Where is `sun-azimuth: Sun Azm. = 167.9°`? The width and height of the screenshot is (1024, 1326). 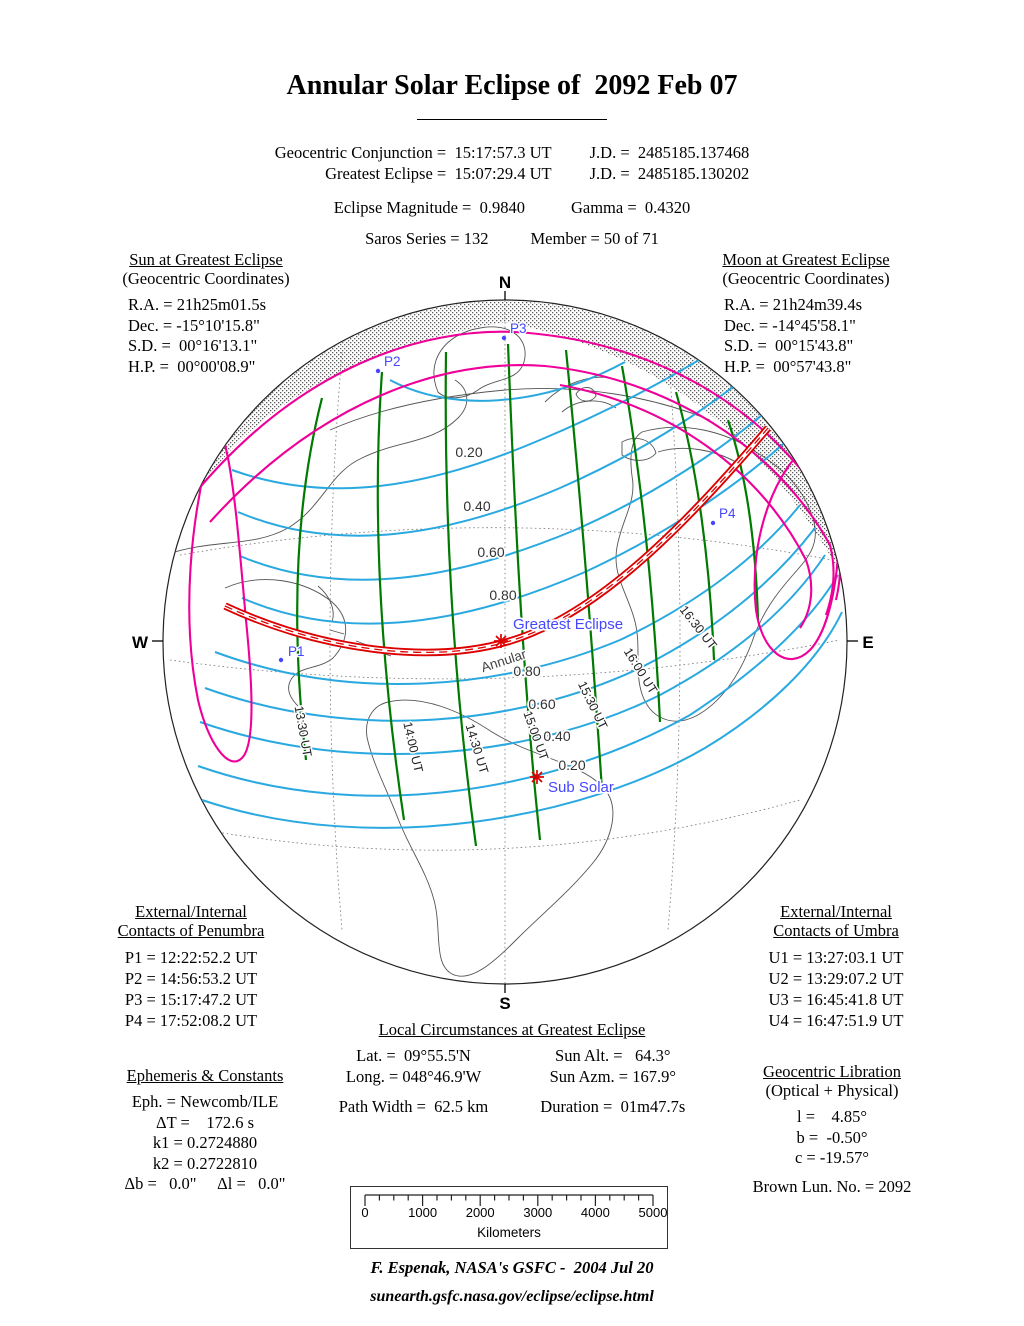
sun-azimuth: Sun Azm. = 167.9° is located at coordinates (612, 1076).